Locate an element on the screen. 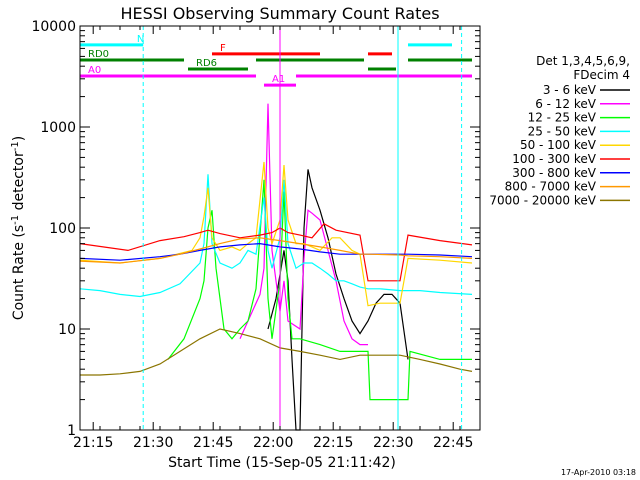 This screenshot has height=480, width=640. flag-label-5: A1 is located at coordinates (278, 79).